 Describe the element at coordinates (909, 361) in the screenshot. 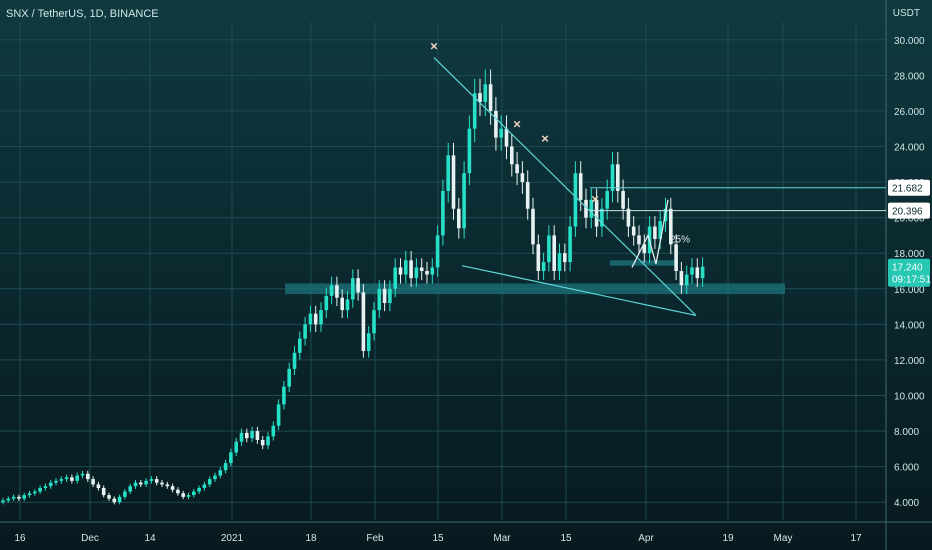

I see `y-tick-label: 12.000` at that location.